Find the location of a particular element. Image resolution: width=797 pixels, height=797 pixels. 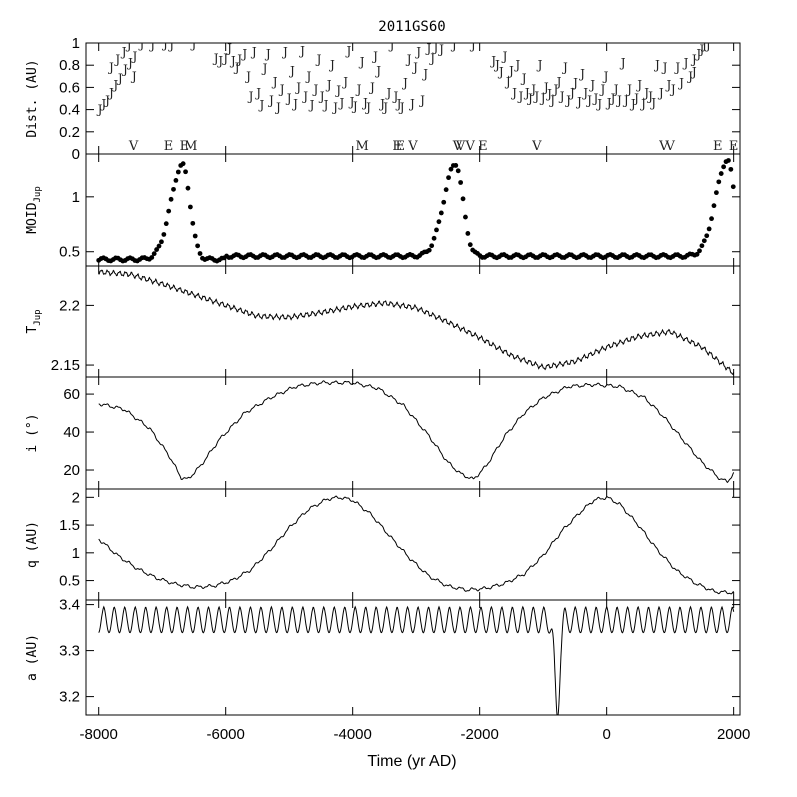

panel-frame-q is located at coordinates (413, 544).